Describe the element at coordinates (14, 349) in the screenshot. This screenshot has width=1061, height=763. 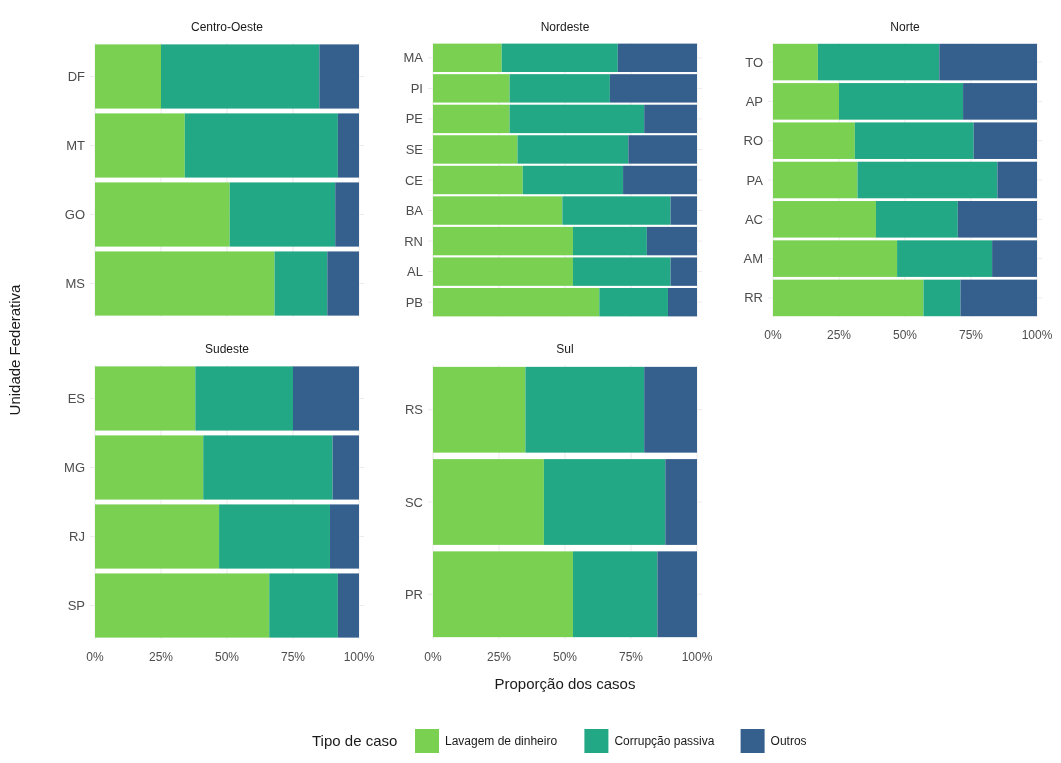
I see `y-axis-title: Unidade Federativa` at that location.